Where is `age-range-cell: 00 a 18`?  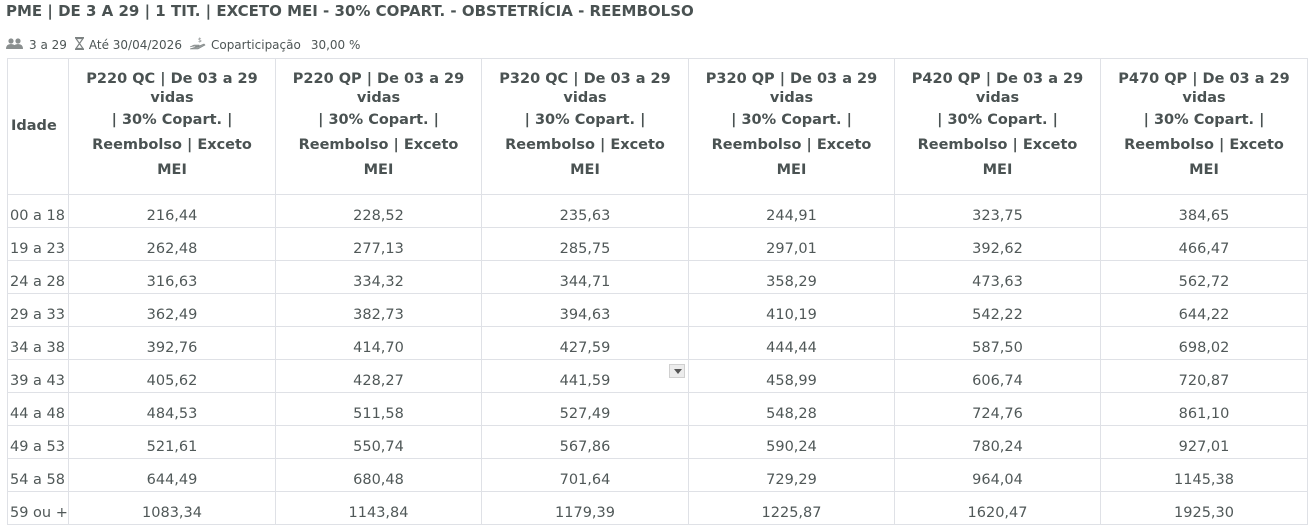
age-range-cell: 00 a 18 is located at coordinates (38, 211).